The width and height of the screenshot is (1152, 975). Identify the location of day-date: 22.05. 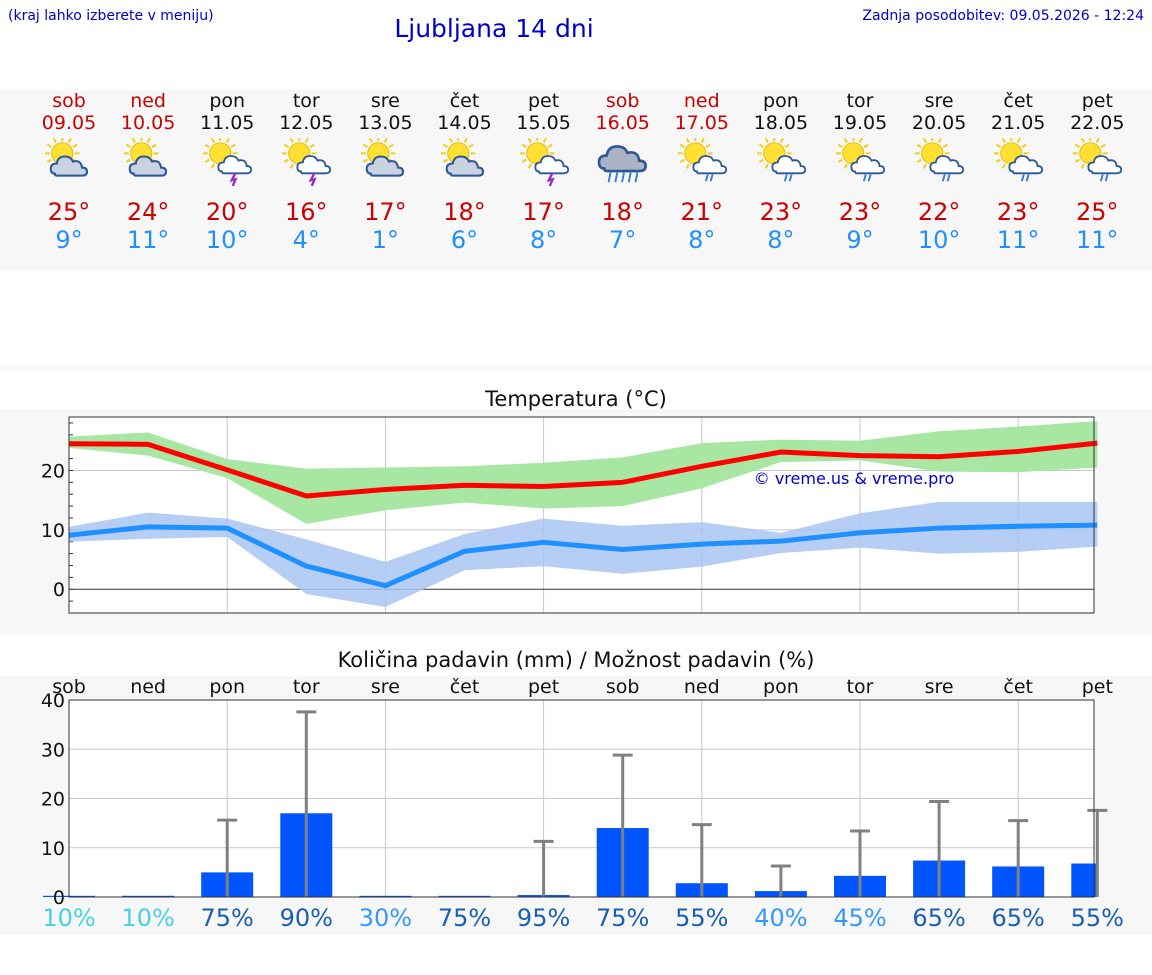
(1097, 123).